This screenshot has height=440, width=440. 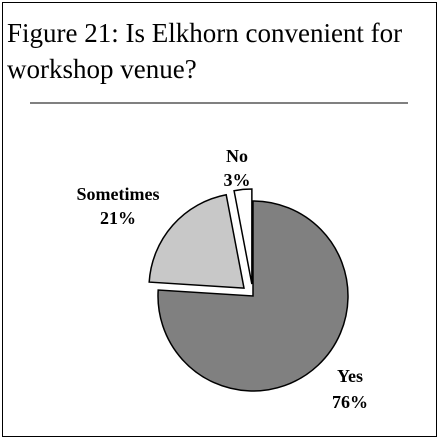 I want to click on slice-value-label: 3%, so click(x=237, y=180).